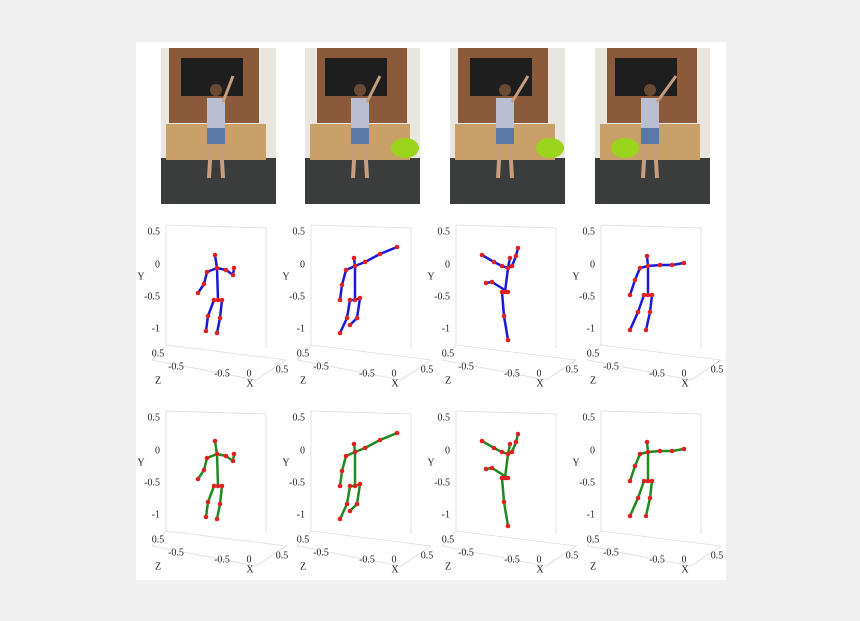  I want to click on photo-arm, so click(373, 89).